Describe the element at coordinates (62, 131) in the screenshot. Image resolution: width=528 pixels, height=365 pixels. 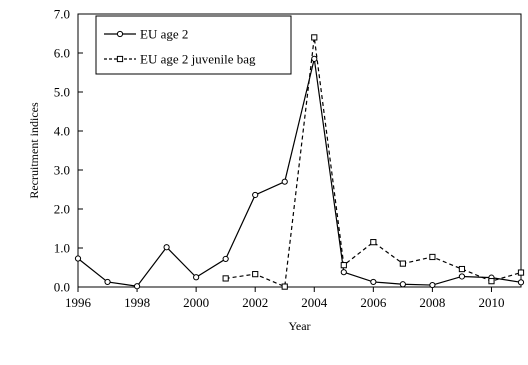
I see `y-tick-label: 4.0` at that location.